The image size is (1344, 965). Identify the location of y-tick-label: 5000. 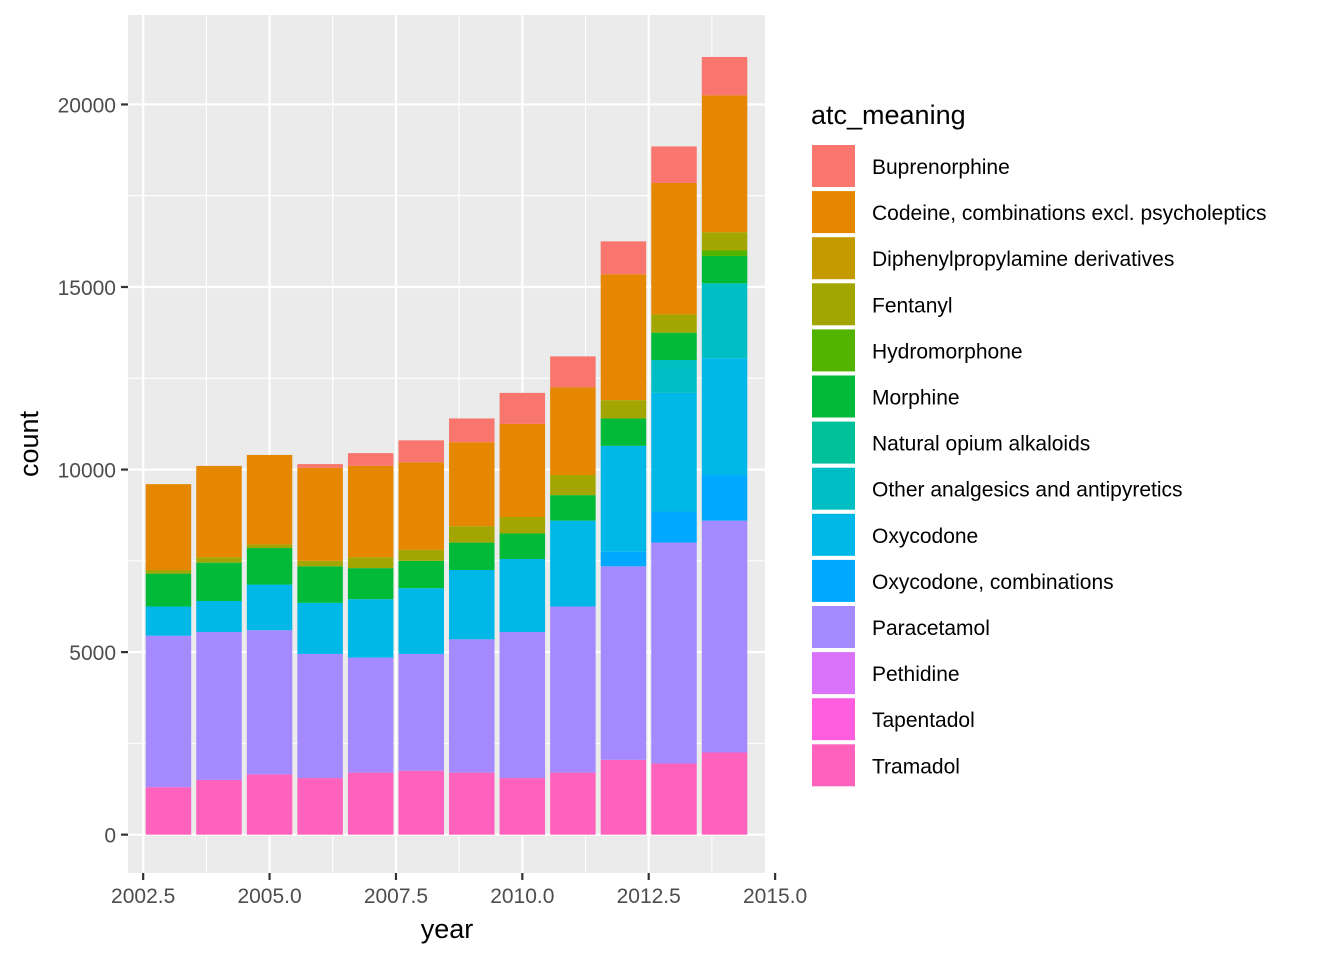
(92, 653).